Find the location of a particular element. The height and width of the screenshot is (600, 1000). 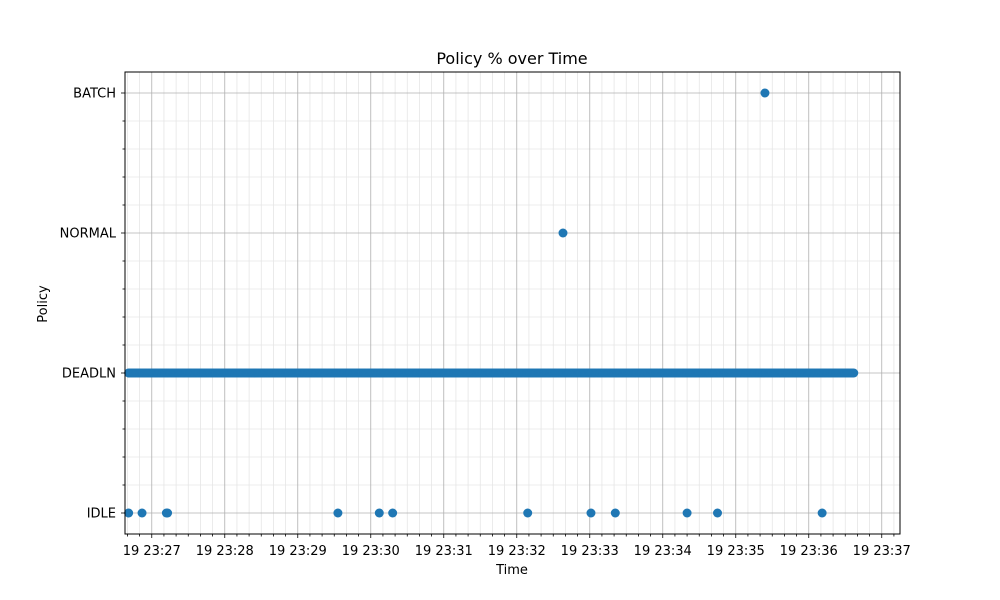

y-tick-label: IDLE is located at coordinates (101, 514).